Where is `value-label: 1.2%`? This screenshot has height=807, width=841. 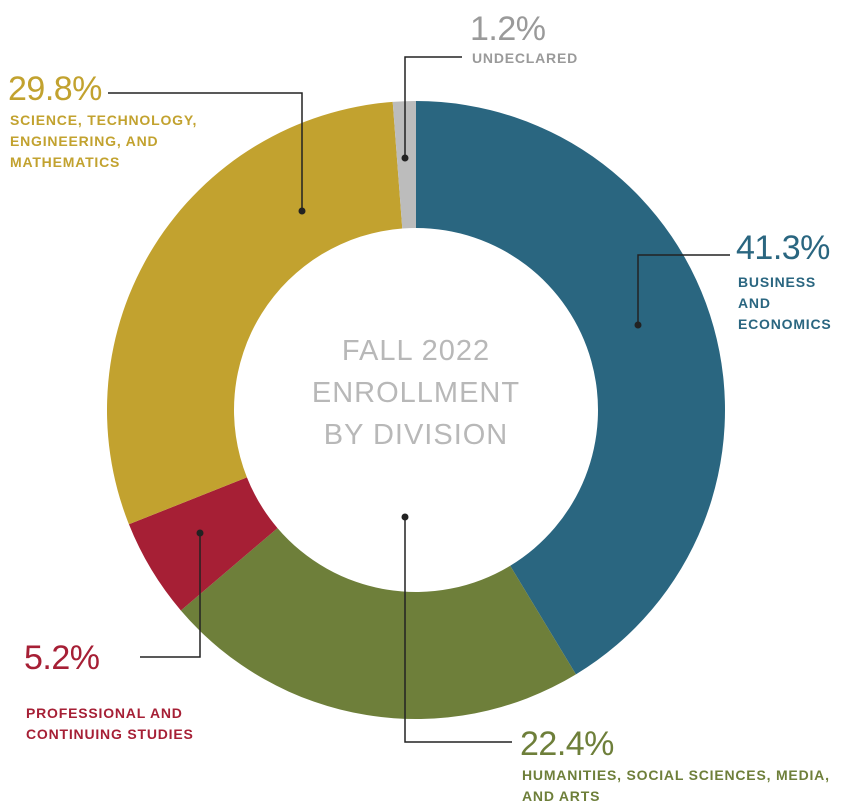
value-label: 1.2% is located at coordinates (508, 29).